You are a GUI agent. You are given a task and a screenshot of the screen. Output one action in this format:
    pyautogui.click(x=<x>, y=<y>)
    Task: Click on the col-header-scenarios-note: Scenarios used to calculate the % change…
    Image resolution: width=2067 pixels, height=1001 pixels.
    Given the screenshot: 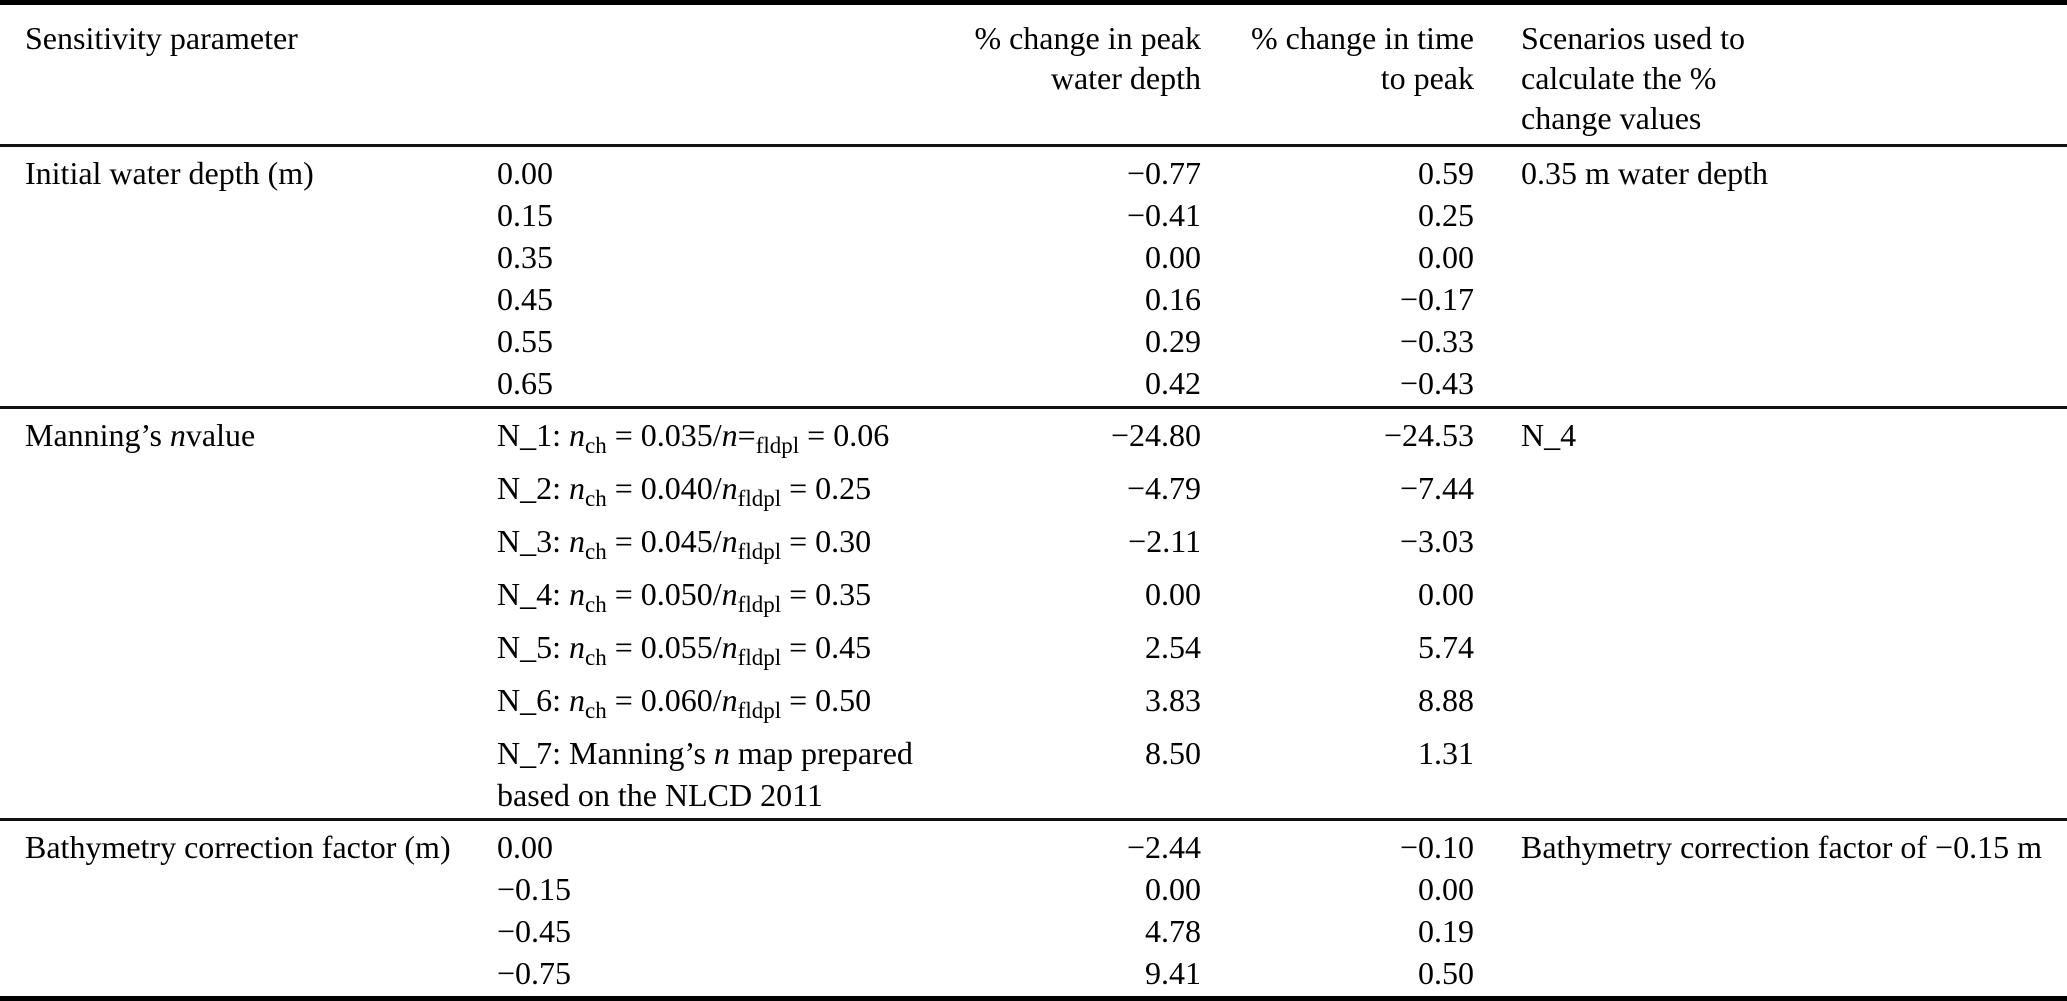 What is the action you would take?
    pyautogui.click(x=1772, y=74)
    